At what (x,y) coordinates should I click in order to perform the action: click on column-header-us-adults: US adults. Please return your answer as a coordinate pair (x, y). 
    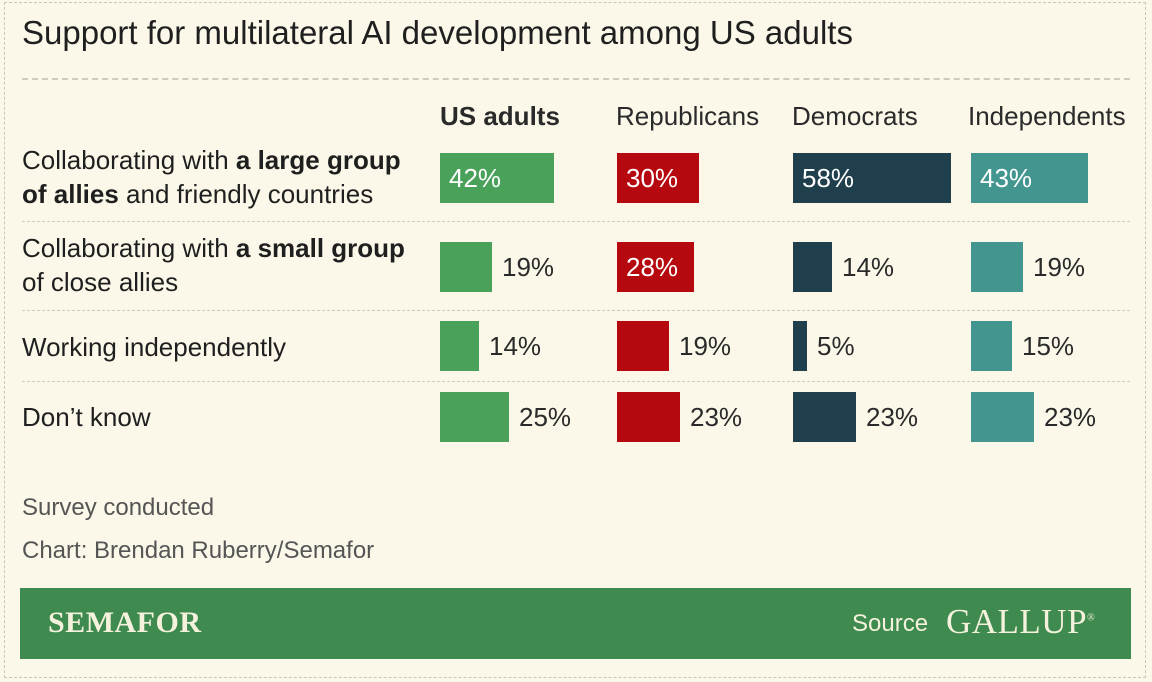
    Looking at the image, I should click on (500, 116).